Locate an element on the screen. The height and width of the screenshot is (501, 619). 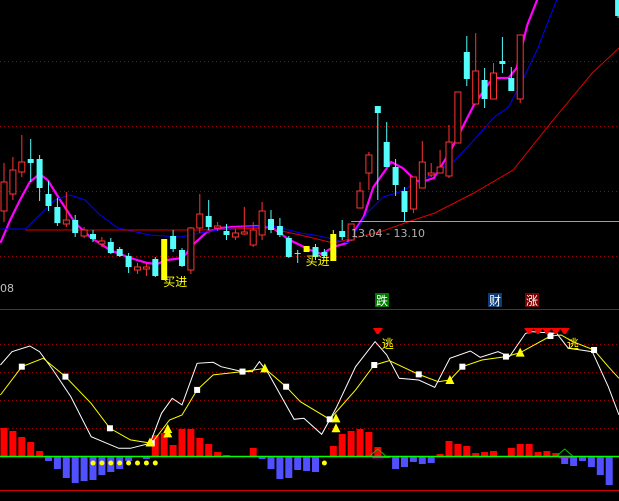
badge-fall-label: 跌 is located at coordinates (382, 300).